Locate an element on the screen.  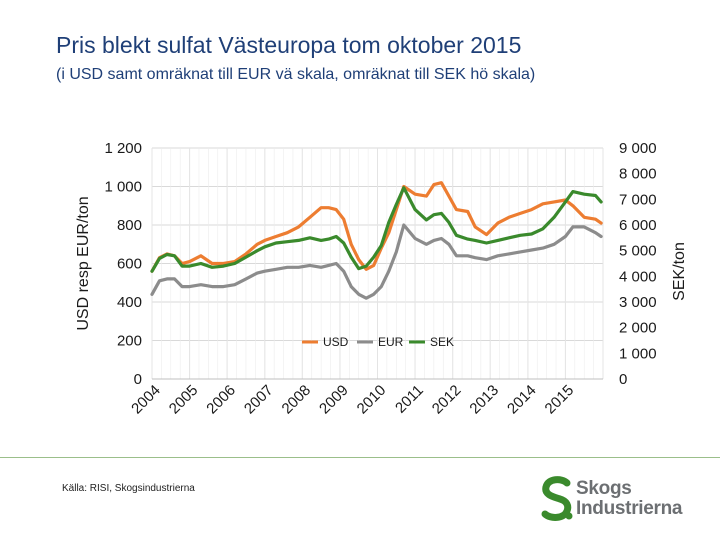
legend-label-eur: EUR is located at coordinates (391, 342).